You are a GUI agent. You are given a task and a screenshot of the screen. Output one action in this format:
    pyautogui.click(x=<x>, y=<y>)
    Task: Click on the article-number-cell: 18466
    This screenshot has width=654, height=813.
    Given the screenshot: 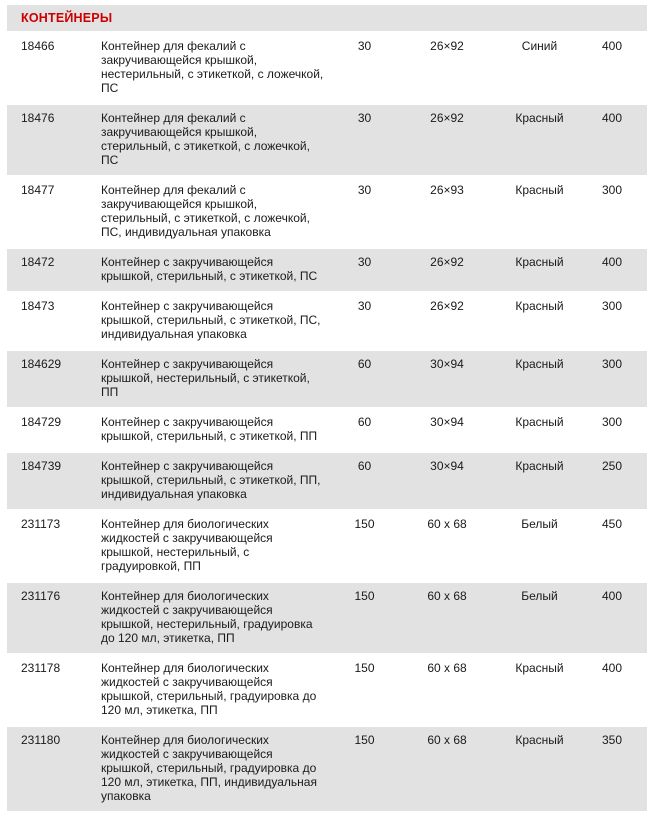 What is the action you would take?
    pyautogui.click(x=38, y=46)
    